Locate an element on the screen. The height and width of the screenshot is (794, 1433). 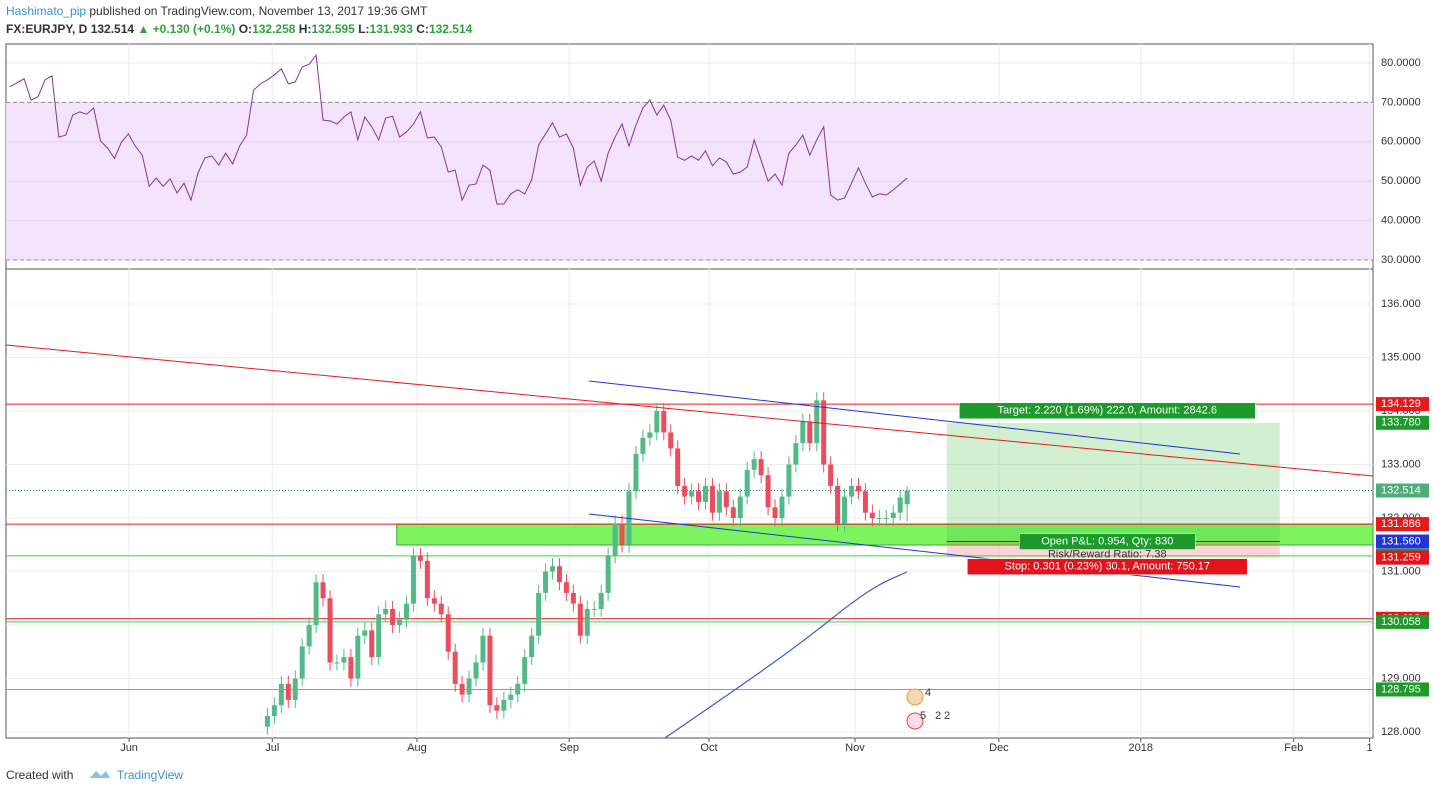
y-tick-label: 80.0000 is located at coordinates (1401, 63).